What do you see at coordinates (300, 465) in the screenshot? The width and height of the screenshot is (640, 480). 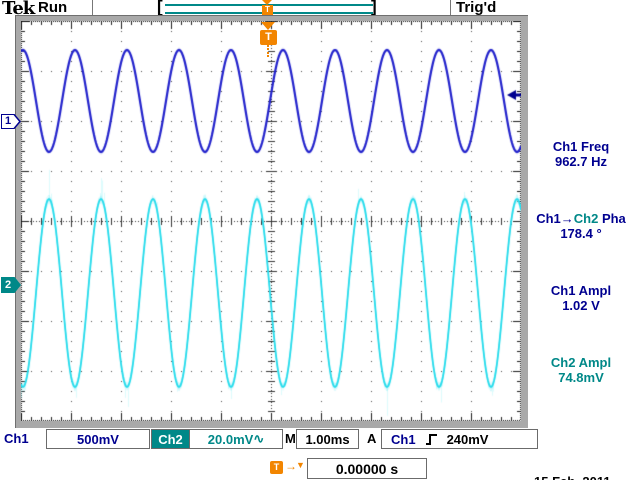 I see `triangle-down-icon: ▼` at bounding box center [300, 465].